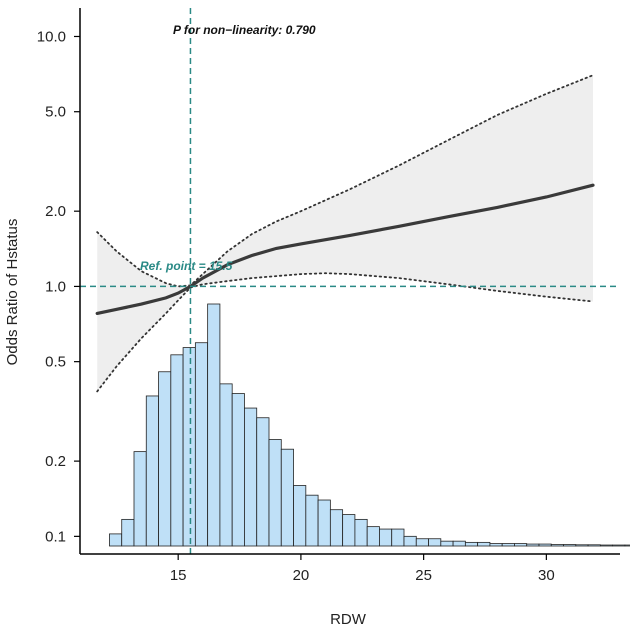 The image size is (630, 633). What do you see at coordinates (55, 112) in the screenshot?
I see `y-tick-label: 5.0` at bounding box center [55, 112].